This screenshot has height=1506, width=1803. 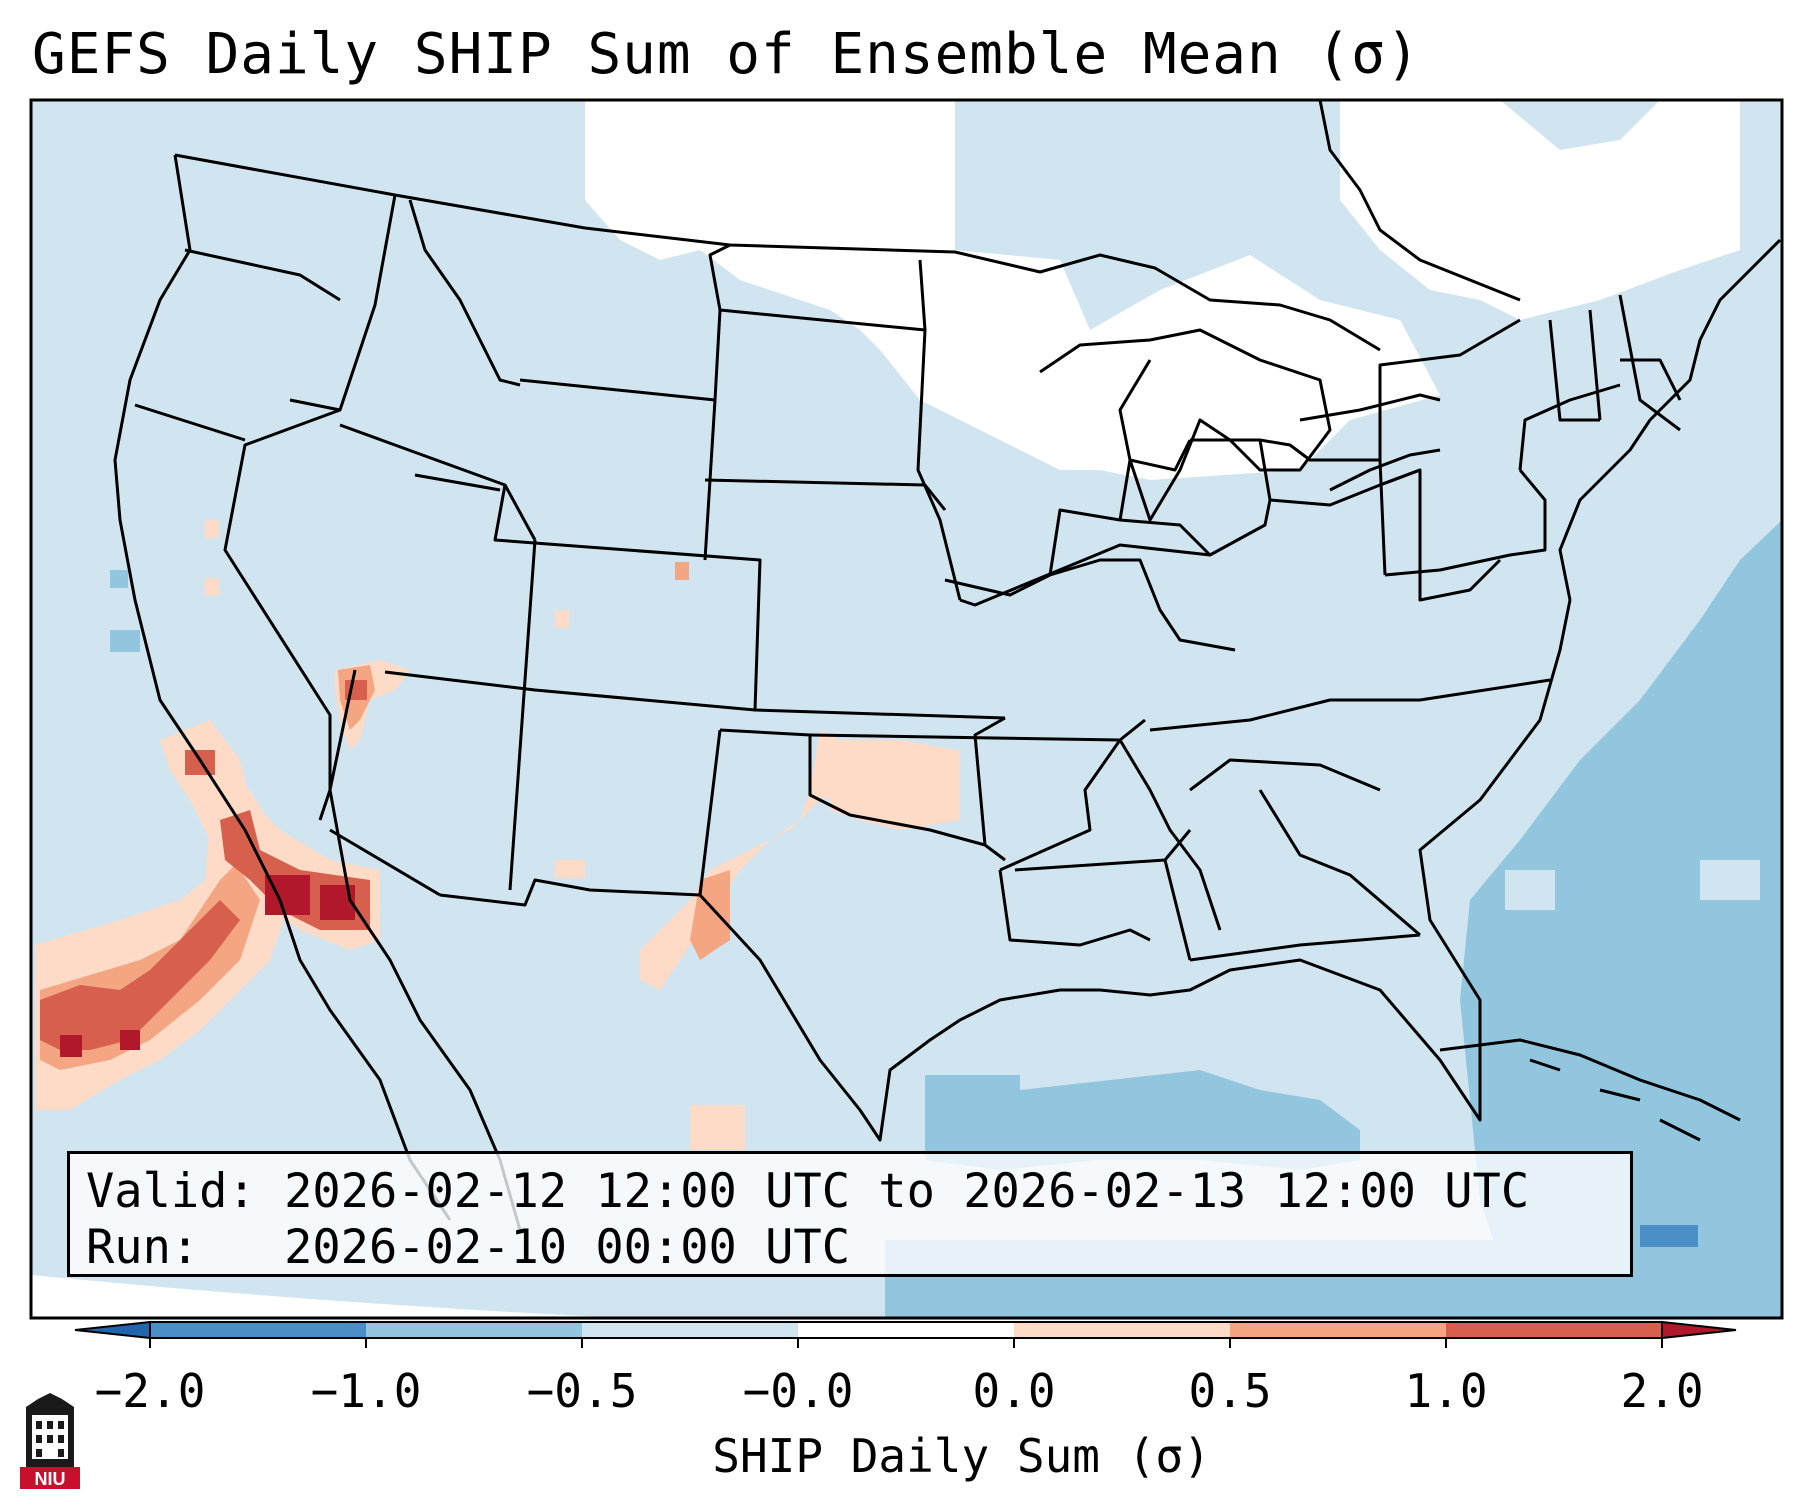 I want to click on colorbar-tick-label: −0.5, so click(x=582, y=1391).